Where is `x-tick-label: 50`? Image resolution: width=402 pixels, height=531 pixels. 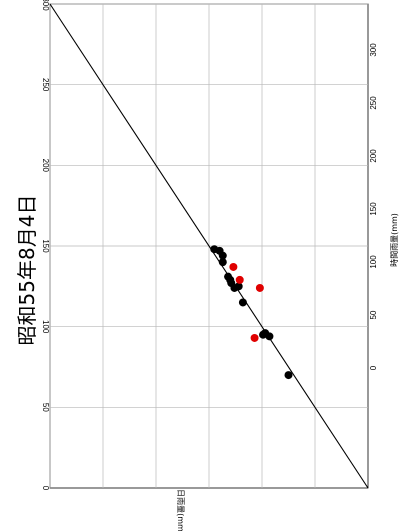
x-tick-label: 50 is located at coordinates (45, 407).